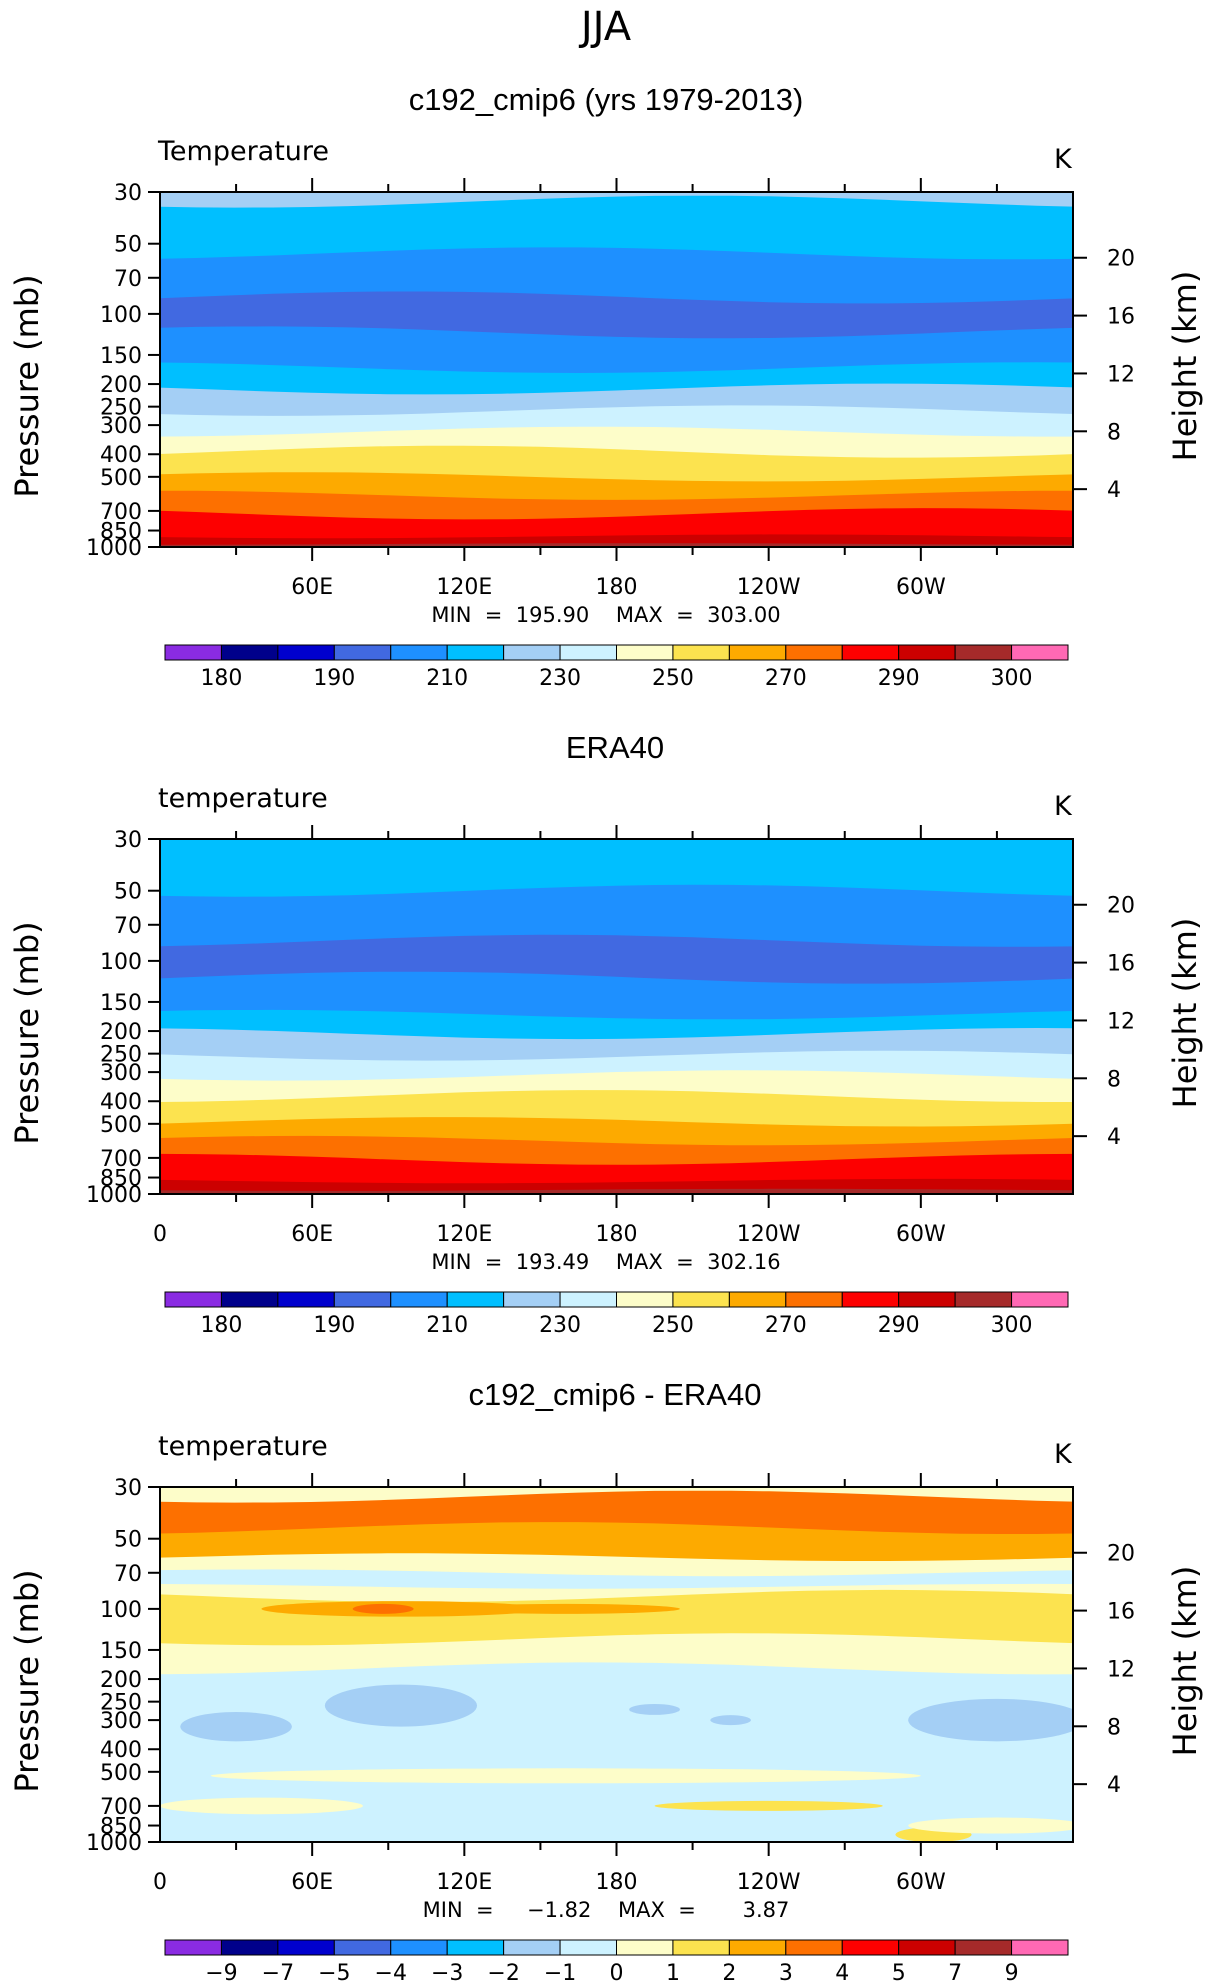 This screenshot has height=1987, width=1212. What do you see at coordinates (616, 1314) in the screenshot?
I see `colorbar: 180 190 210 230 250 270 290 300` at bounding box center [616, 1314].